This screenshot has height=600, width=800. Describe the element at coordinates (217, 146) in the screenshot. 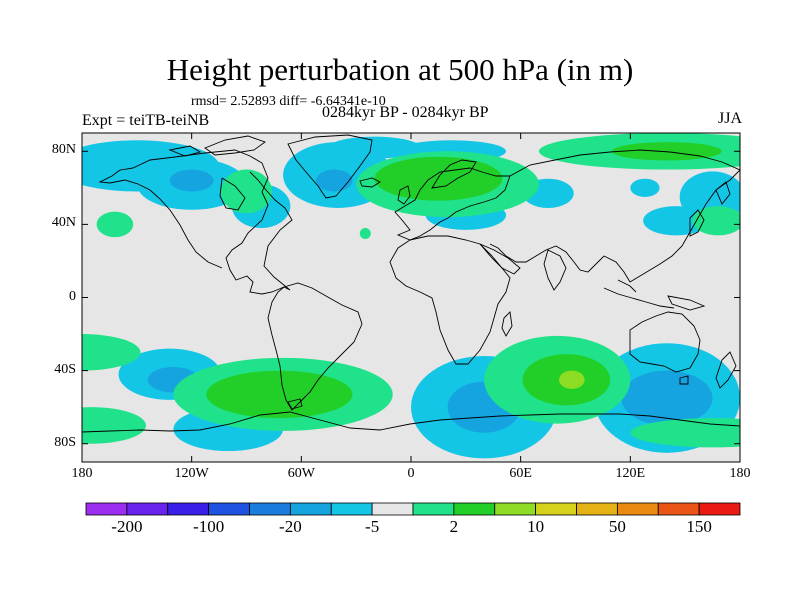

I see `coast-arctic-islands` at that location.